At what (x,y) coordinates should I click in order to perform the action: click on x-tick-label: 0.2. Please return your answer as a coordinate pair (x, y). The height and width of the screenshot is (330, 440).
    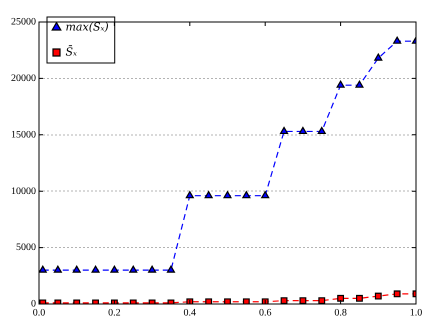
    Looking at the image, I should click on (114, 313).